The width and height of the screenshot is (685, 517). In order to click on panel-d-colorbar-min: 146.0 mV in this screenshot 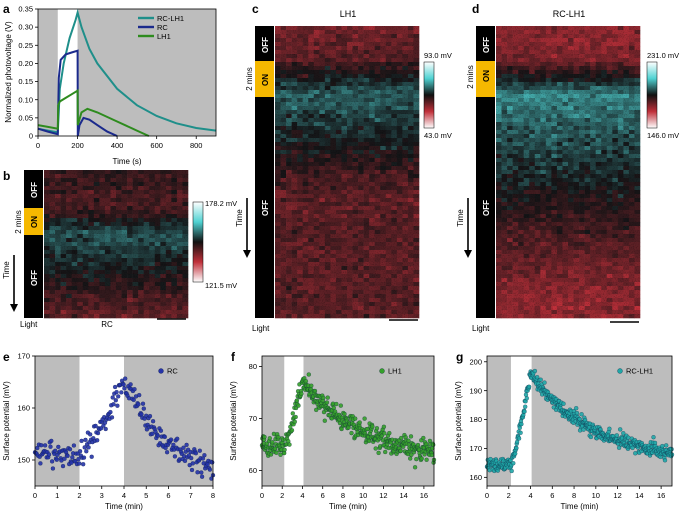, I will do `click(663, 135)`.